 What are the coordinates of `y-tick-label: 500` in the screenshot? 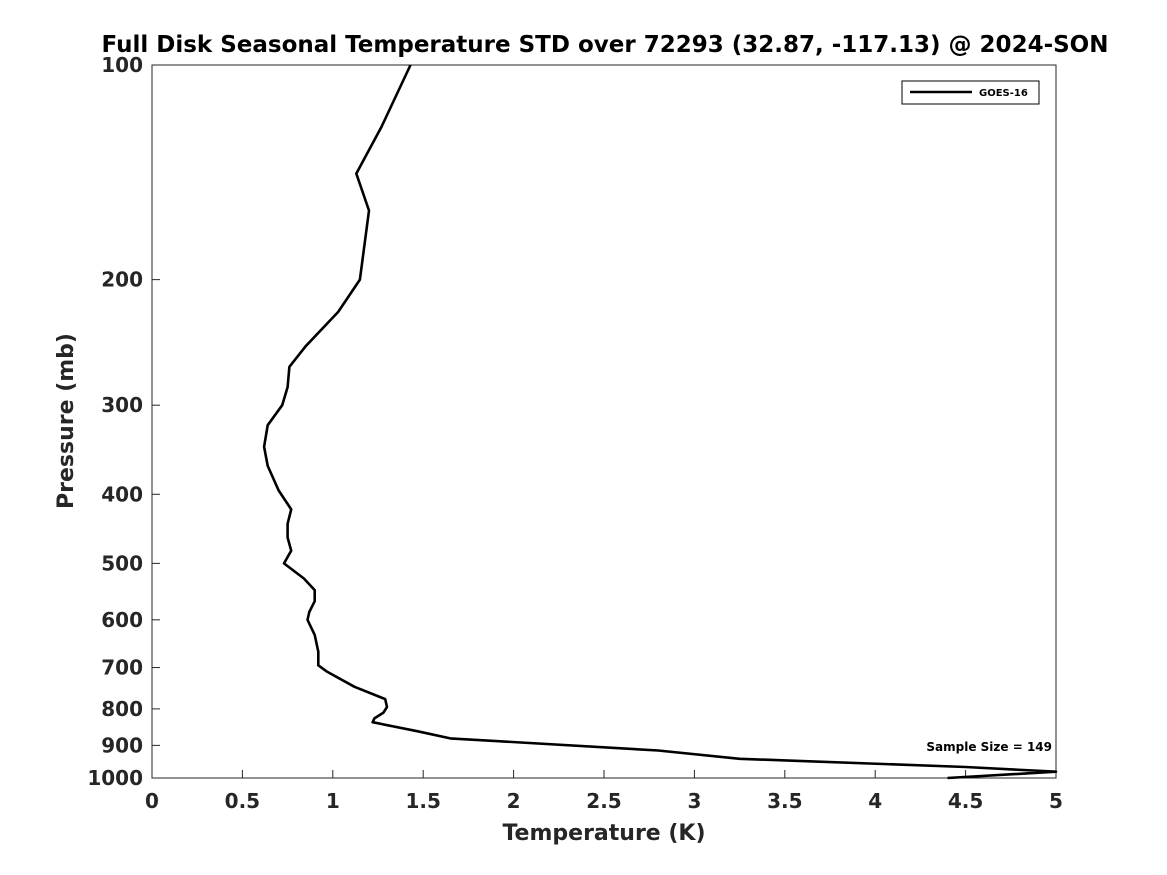 It's located at (122, 563).